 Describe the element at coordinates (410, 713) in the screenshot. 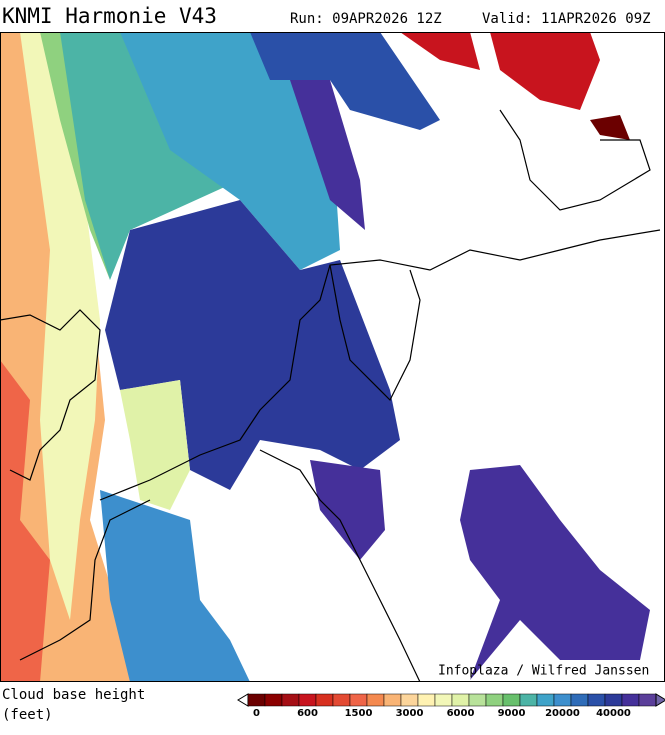

I see `colorbar-tick-label: 3000` at that location.